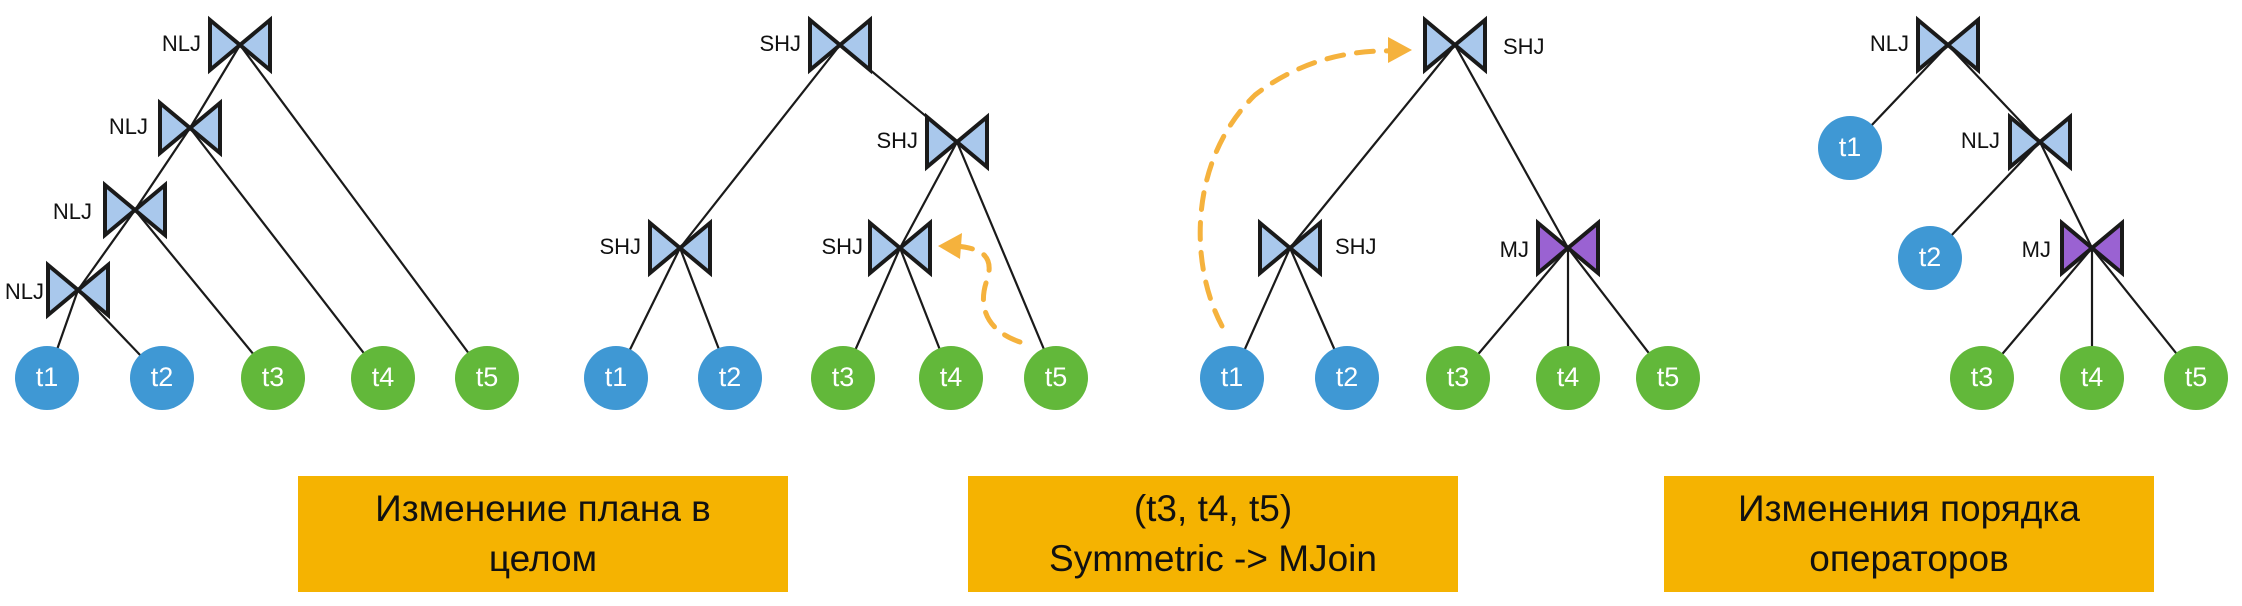 The height and width of the screenshot is (606, 2242). I want to click on caption-symmetric-to-mjoin-text: (t3, t4, t5) Symmetric -> MJoin, so click(1213, 533).